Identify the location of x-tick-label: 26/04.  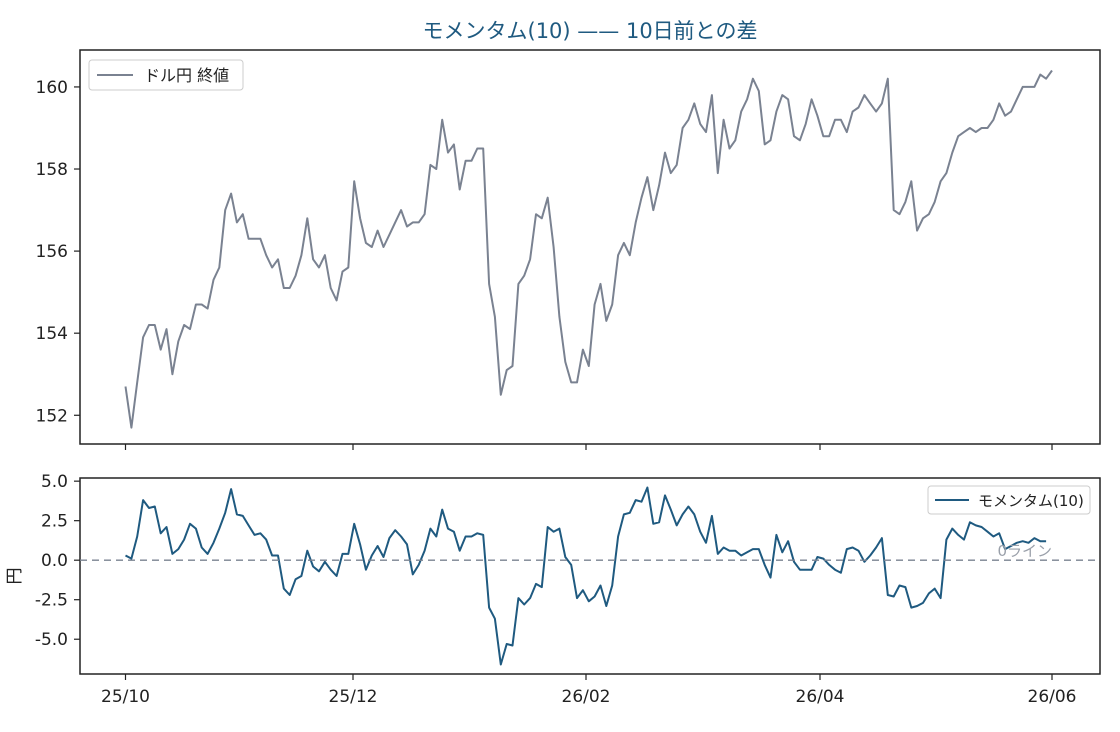
(820, 697).